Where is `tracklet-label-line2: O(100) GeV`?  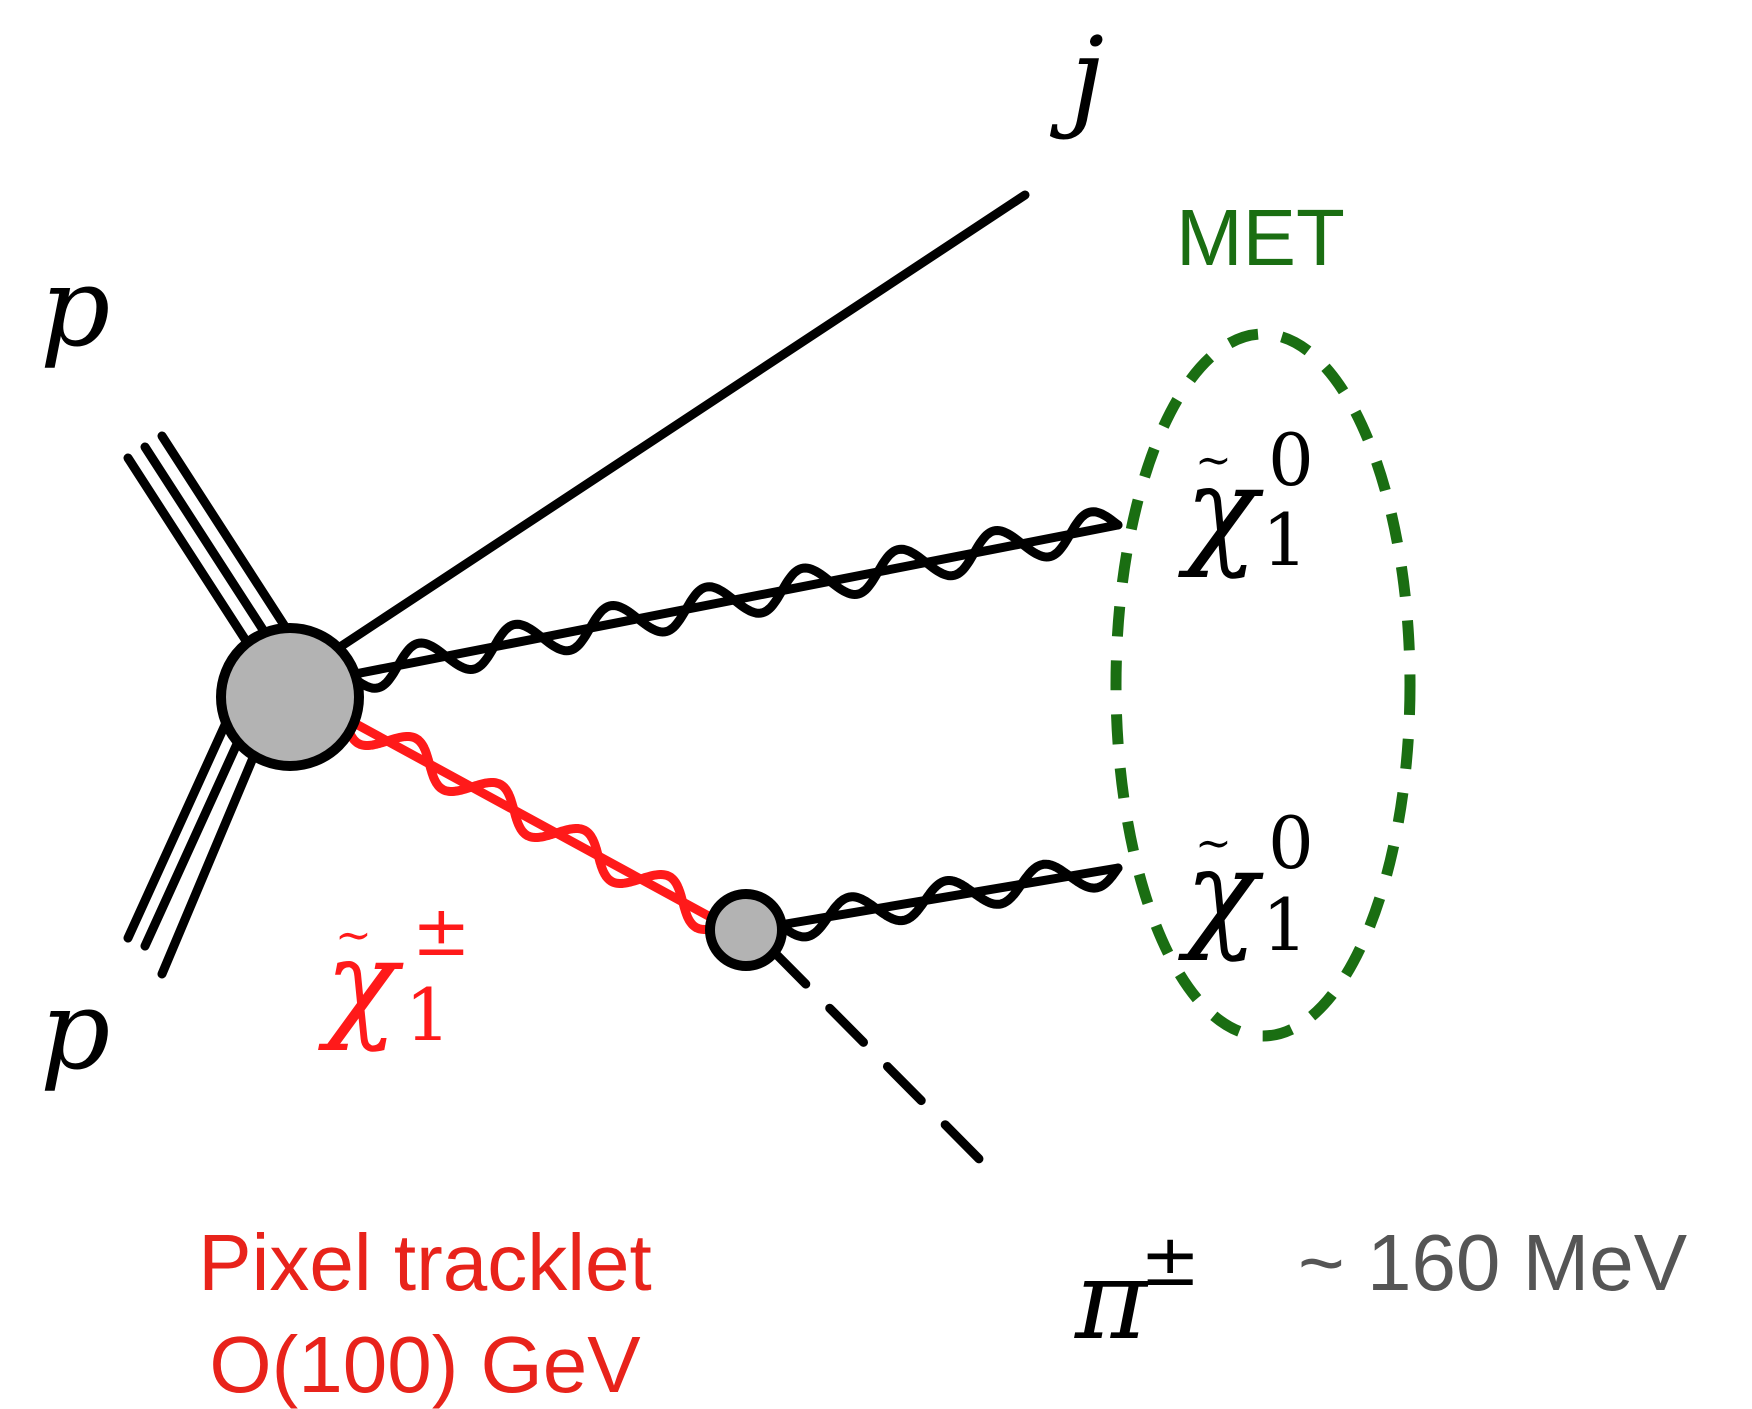
tracklet-label-line2: O(100) GeV is located at coordinates (425, 1364).